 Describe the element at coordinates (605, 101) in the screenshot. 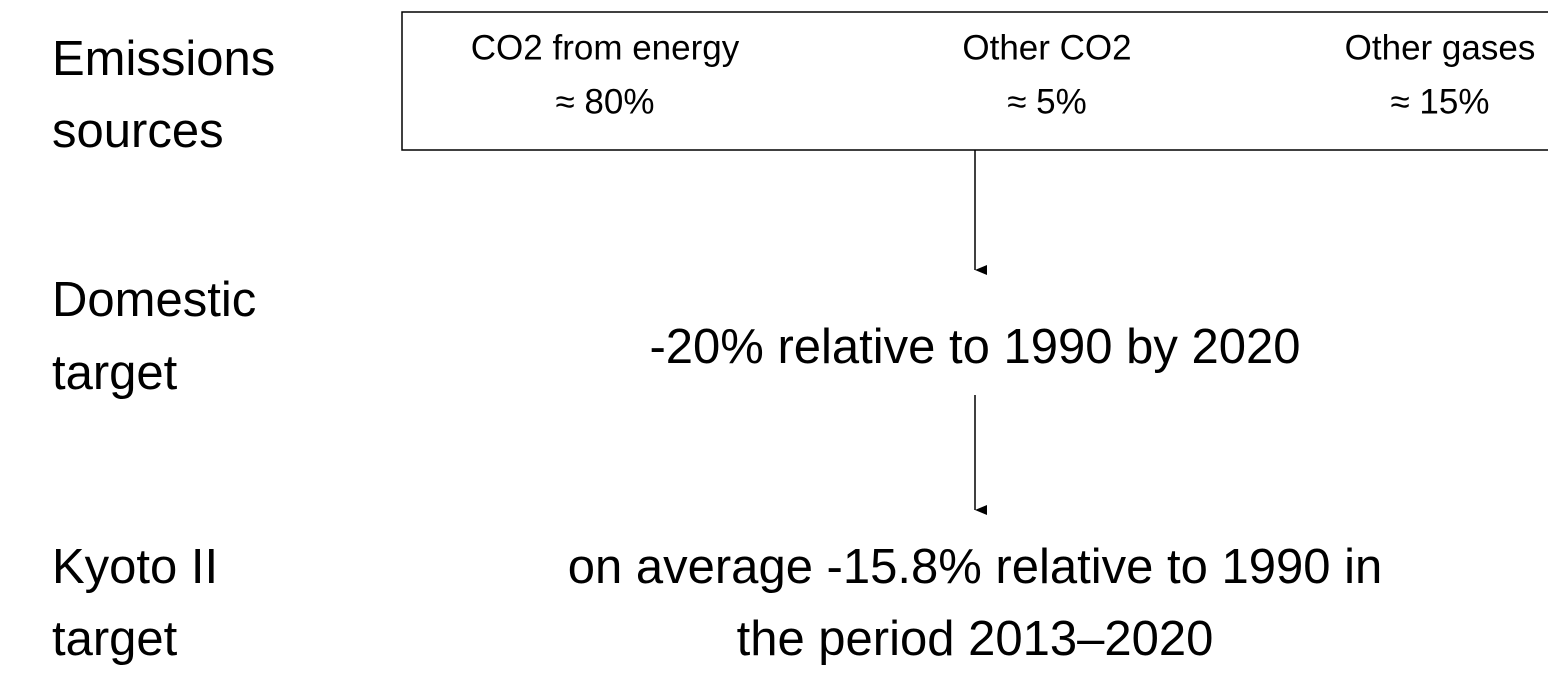

I see `source-share: ≈ 80%` at that location.